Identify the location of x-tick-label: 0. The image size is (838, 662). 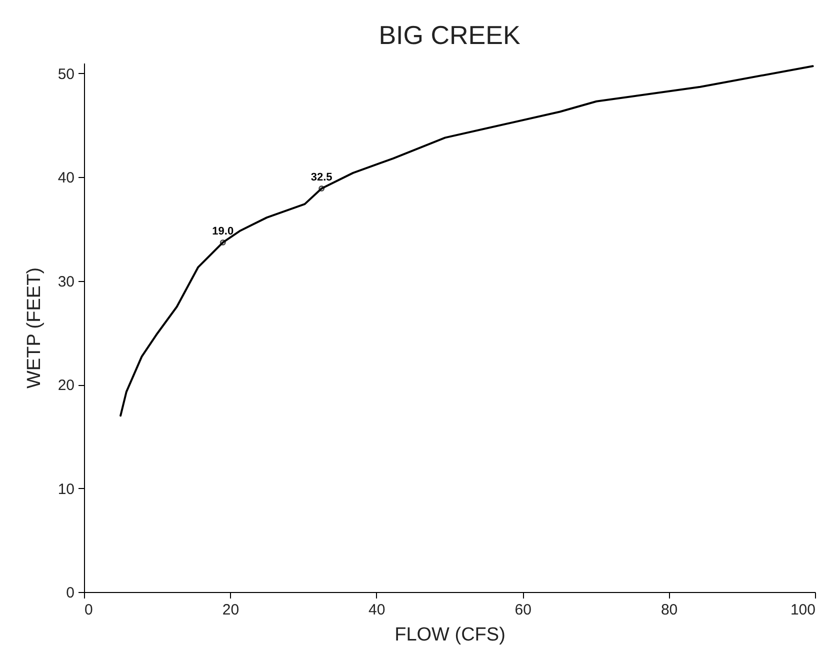
(88, 610).